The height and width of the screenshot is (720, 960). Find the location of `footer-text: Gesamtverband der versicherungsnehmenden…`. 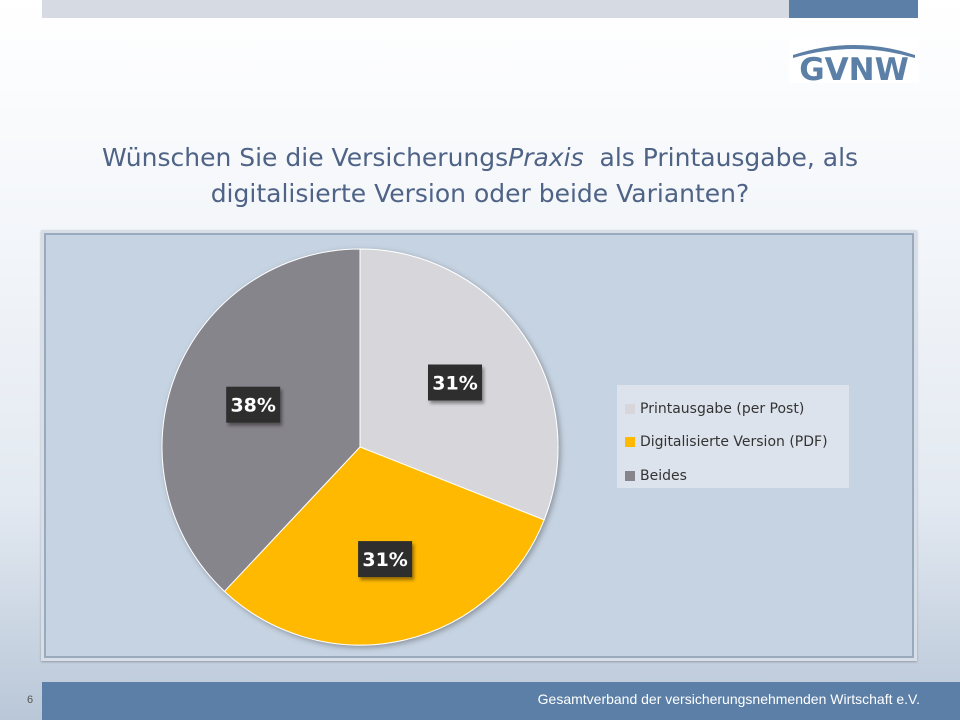

footer-text: Gesamtverband der versicherungsnehmenden… is located at coordinates (728, 699).